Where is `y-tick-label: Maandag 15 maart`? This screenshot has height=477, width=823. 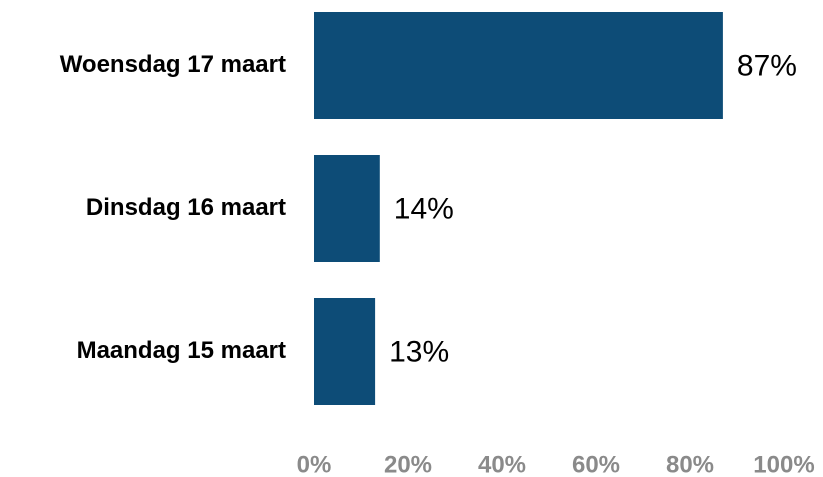
y-tick-label: Maandag 15 maart is located at coordinates (181, 350).